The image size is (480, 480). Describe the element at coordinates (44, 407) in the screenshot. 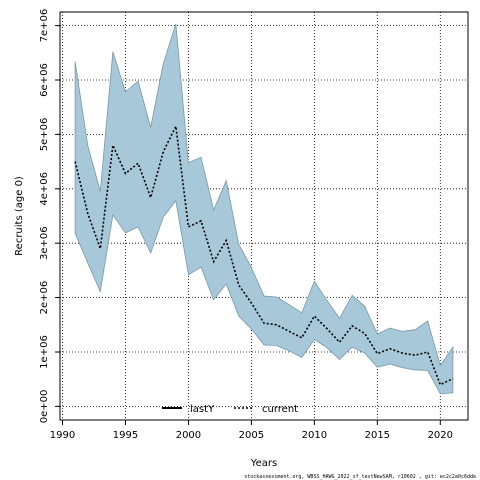

I see `y-tick-label: 0e+00` at that location.